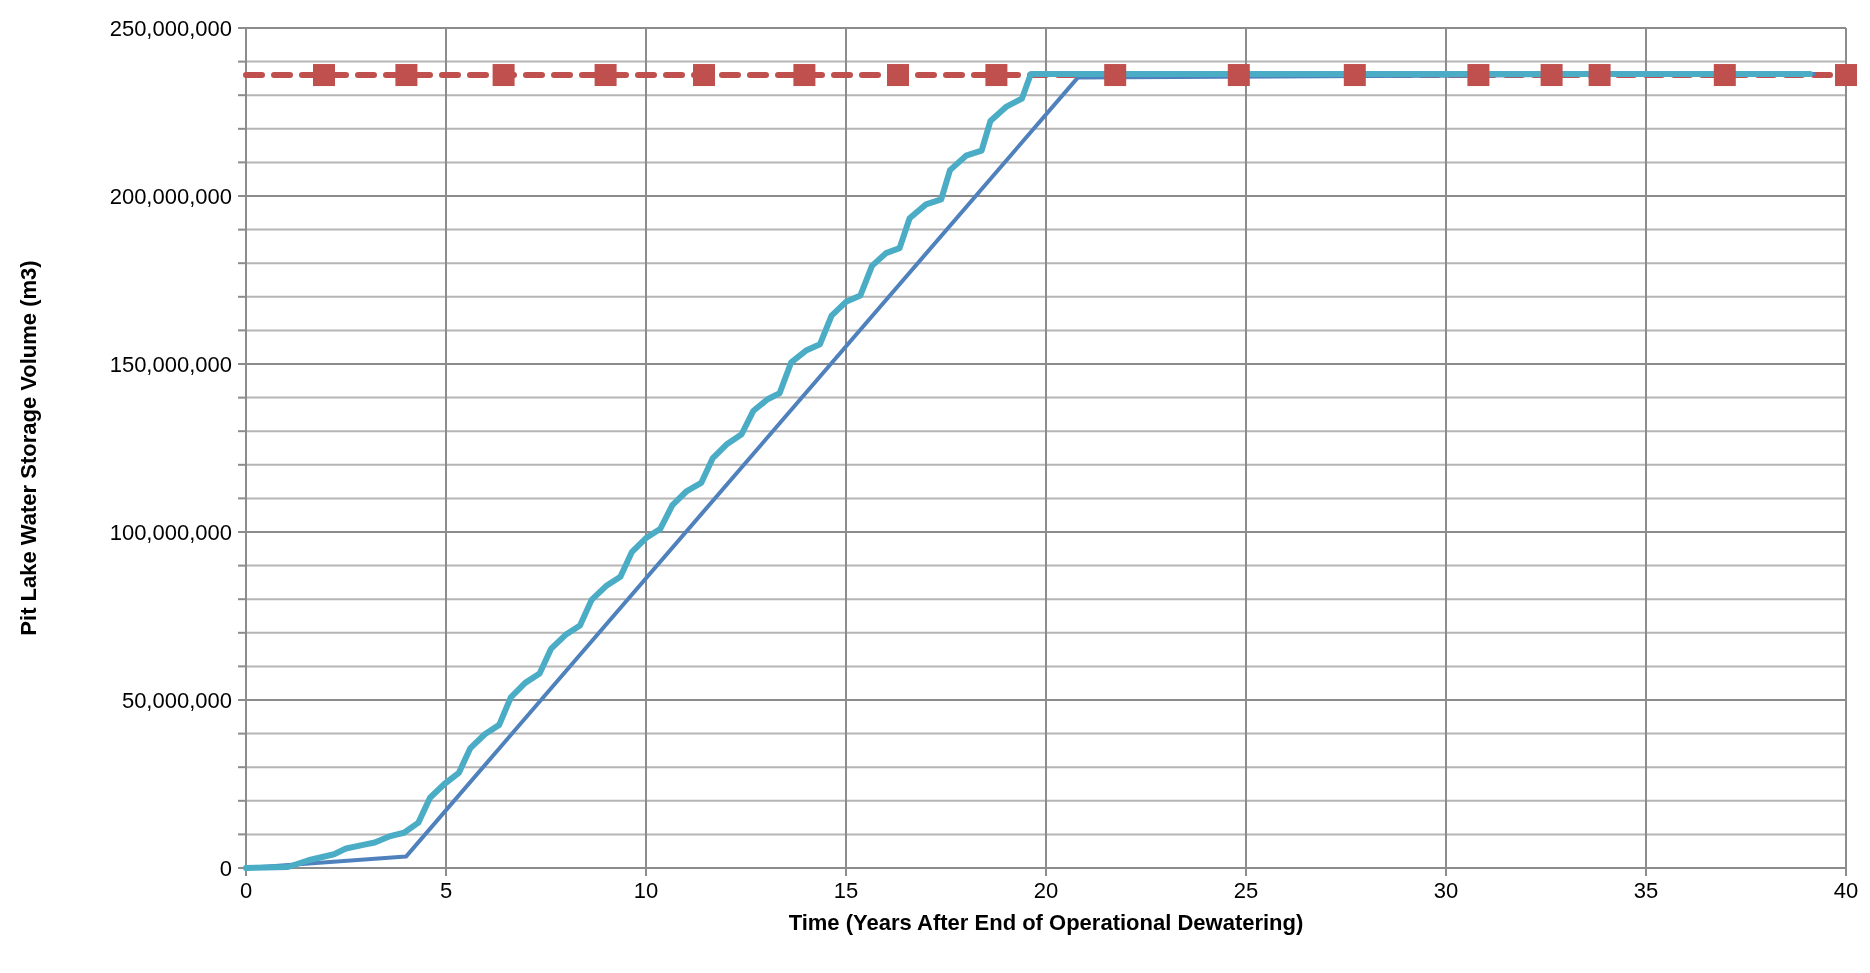 The width and height of the screenshot is (1870, 973). What do you see at coordinates (446, 890) in the screenshot?
I see `x-tick-label: 5` at bounding box center [446, 890].